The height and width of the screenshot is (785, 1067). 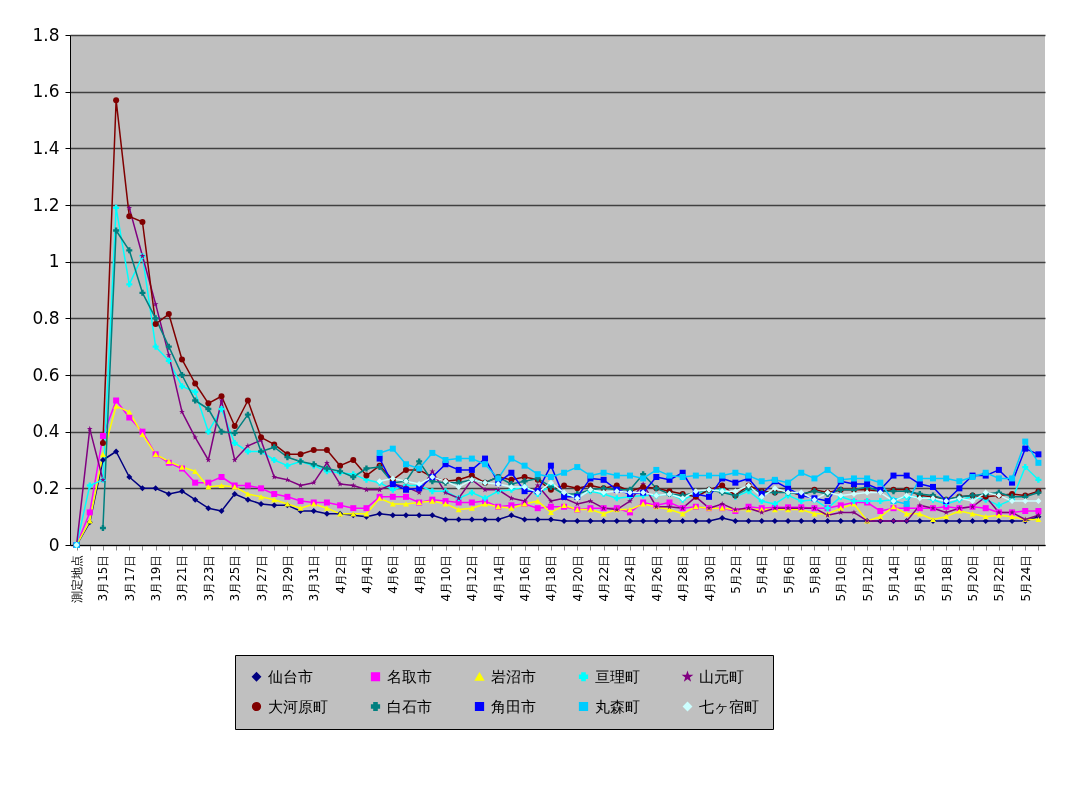 What do you see at coordinates (721, 676) in the screenshot?
I see `legend-label: 山元町` at bounding box center [721, 676].